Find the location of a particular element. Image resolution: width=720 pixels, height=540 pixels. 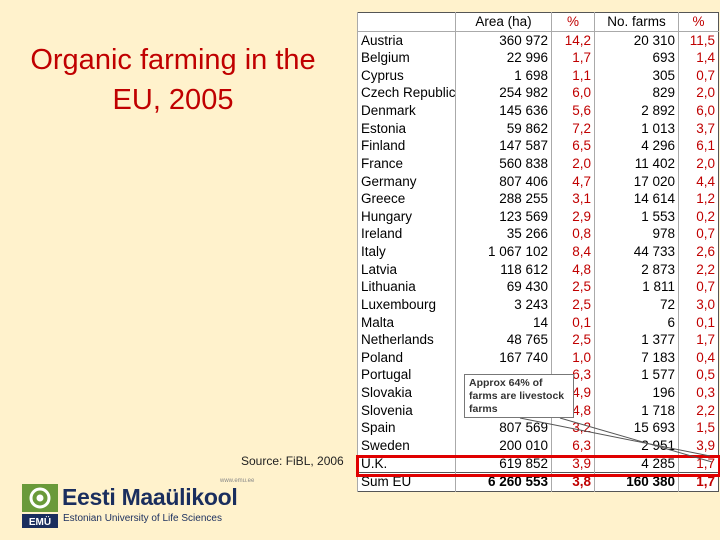

cell-farms-percent: 0,2 is located at coordinates (698, 216).